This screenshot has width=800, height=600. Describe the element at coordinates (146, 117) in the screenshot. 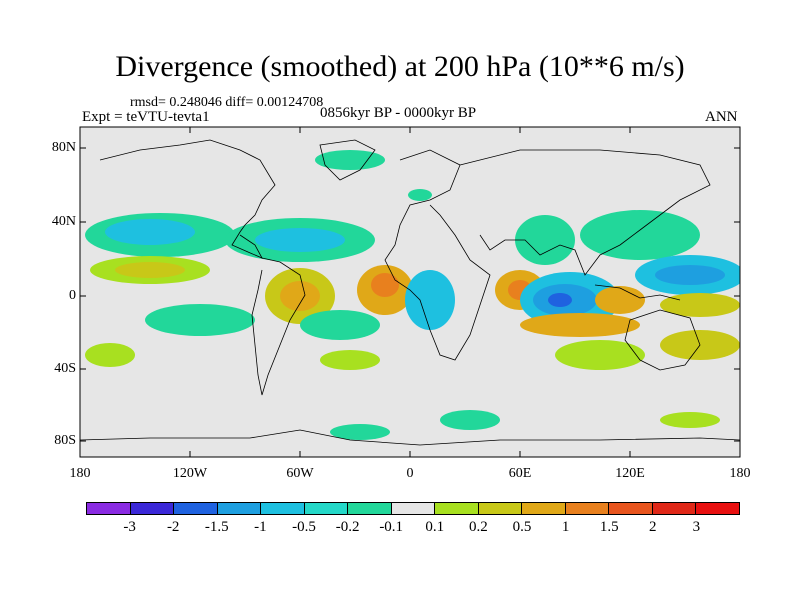

I see `experiment-label: Expt = teVTU-tevta1` at that location.